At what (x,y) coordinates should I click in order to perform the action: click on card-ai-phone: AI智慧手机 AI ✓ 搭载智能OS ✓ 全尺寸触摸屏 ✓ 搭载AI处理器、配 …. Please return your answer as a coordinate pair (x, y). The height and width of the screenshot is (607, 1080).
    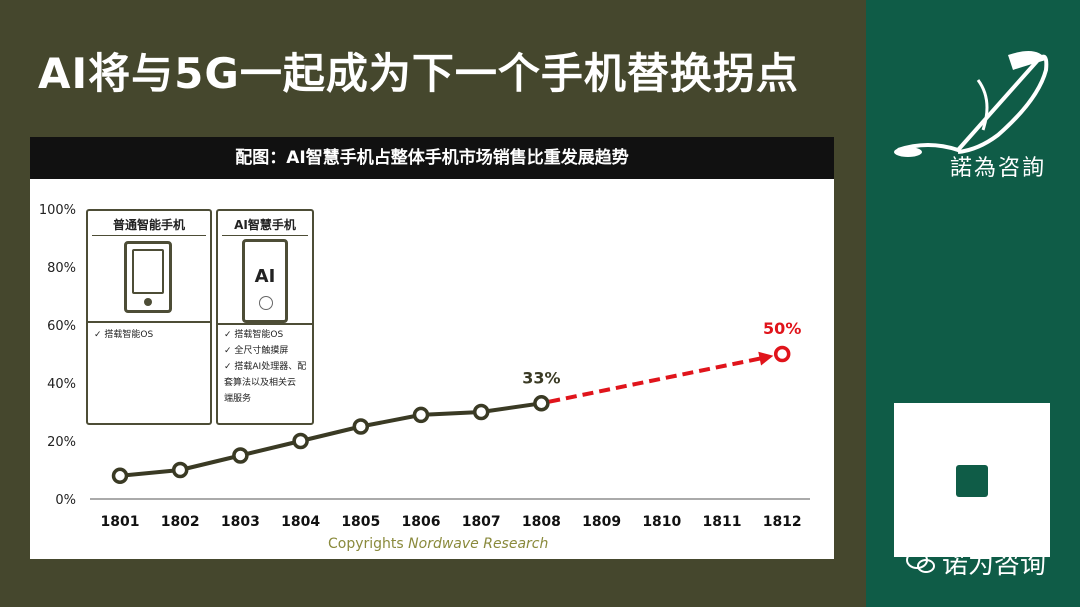
    Looking at the image, I should click on (265, 317).